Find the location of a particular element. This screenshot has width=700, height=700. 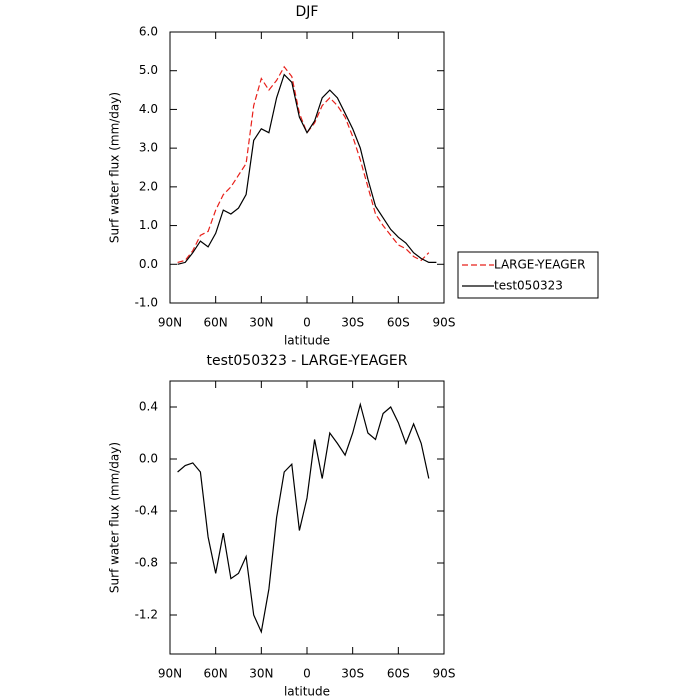

y-tick-label: 0.4 is located at coordinates (148, 407).